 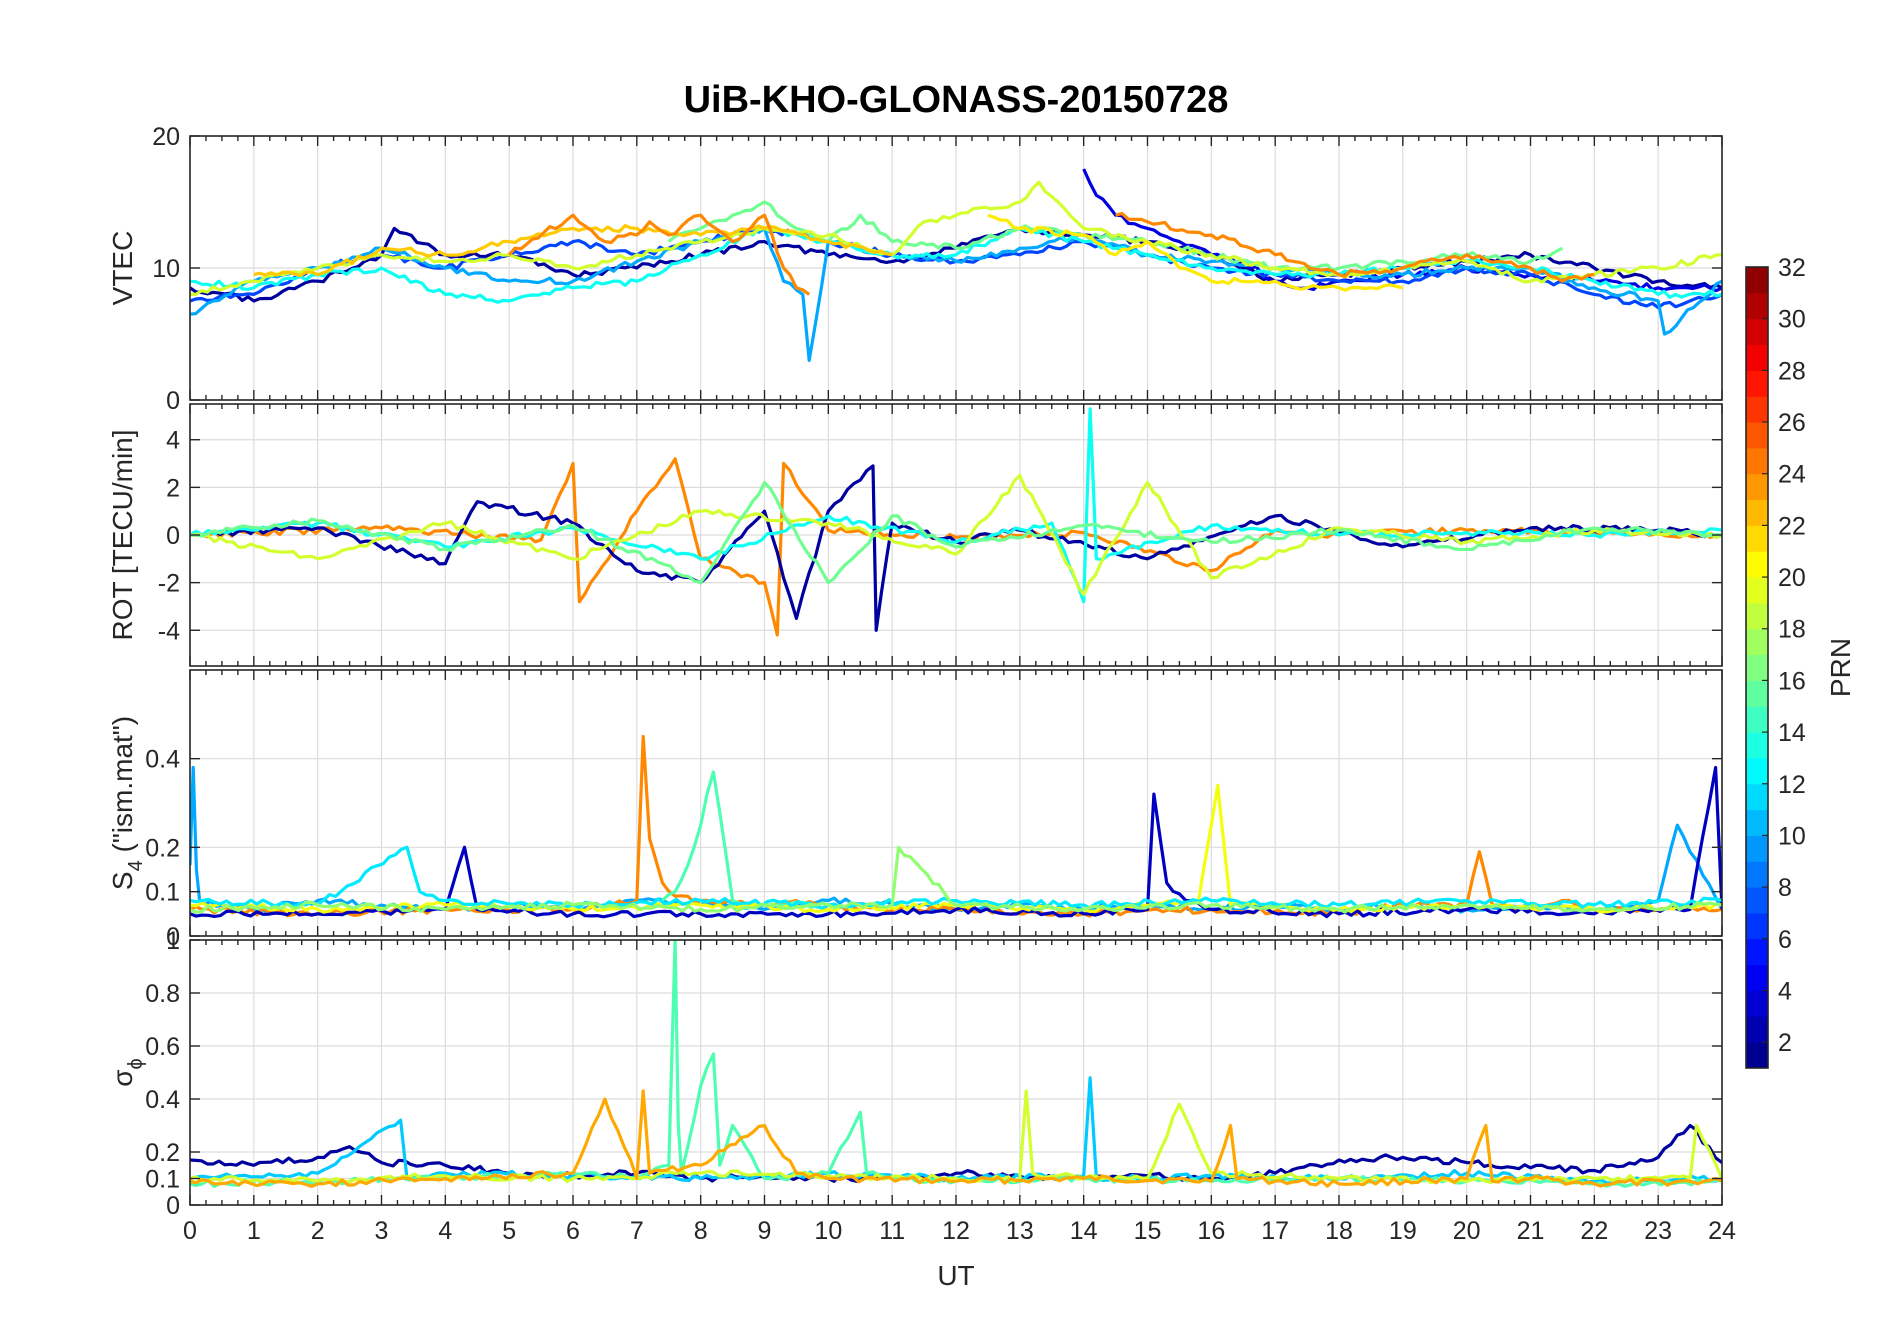 I want to click on y-axis-label: ROT [TECU/min], so click(x=122, y=534).